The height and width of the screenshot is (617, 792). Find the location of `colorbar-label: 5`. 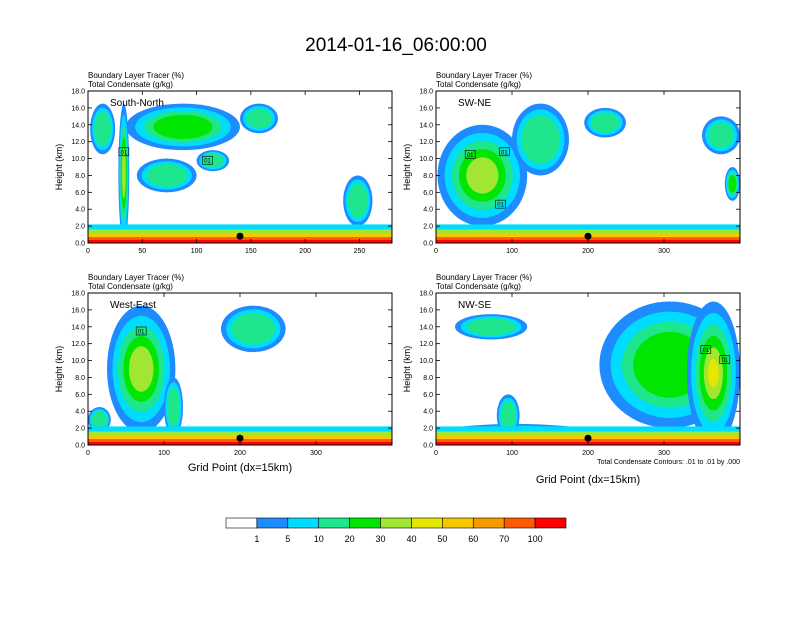

colorbar-label: 5 is located at coordinates (287, 539).